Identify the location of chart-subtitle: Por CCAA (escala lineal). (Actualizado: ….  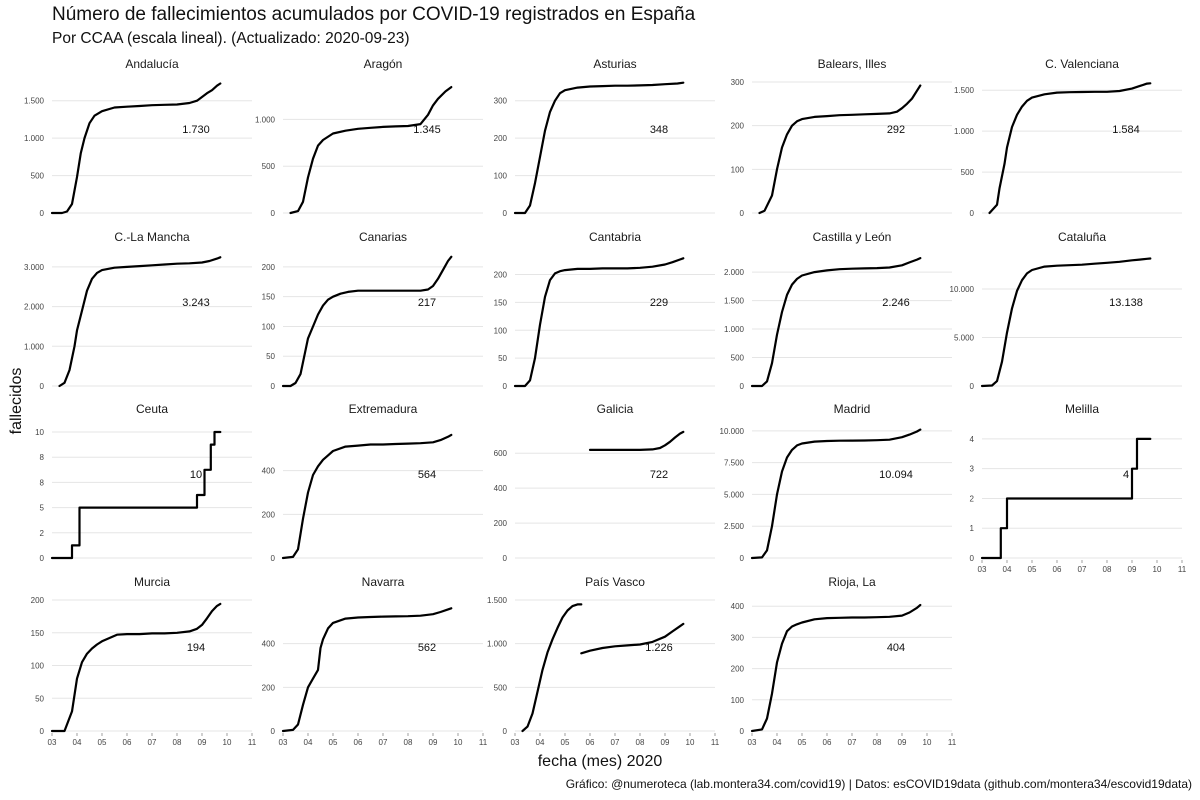
(231, 38).